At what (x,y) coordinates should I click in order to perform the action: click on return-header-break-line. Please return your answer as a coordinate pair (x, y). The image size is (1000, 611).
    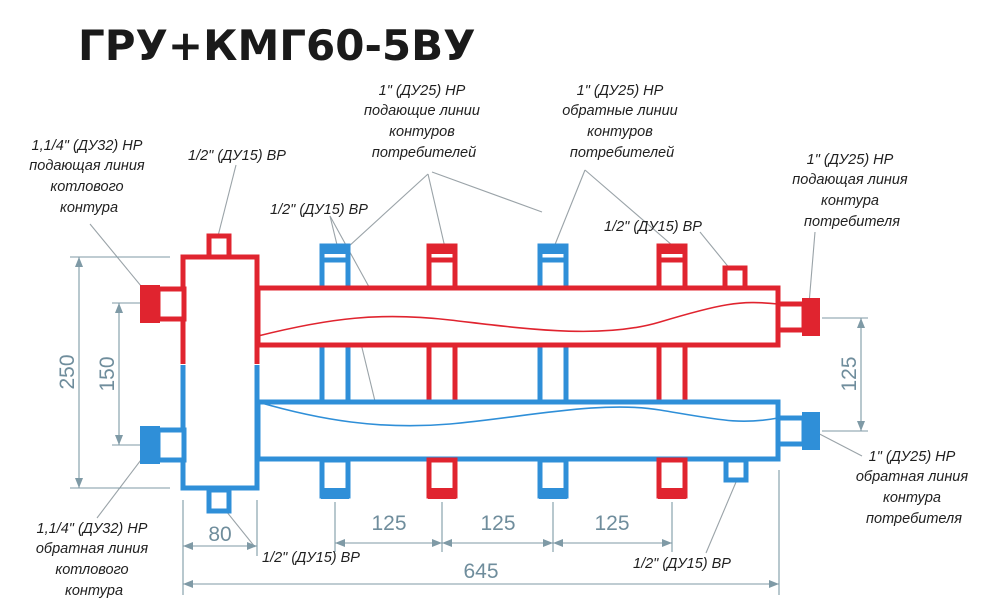
    Looking at the image, I should click on (518, 414).